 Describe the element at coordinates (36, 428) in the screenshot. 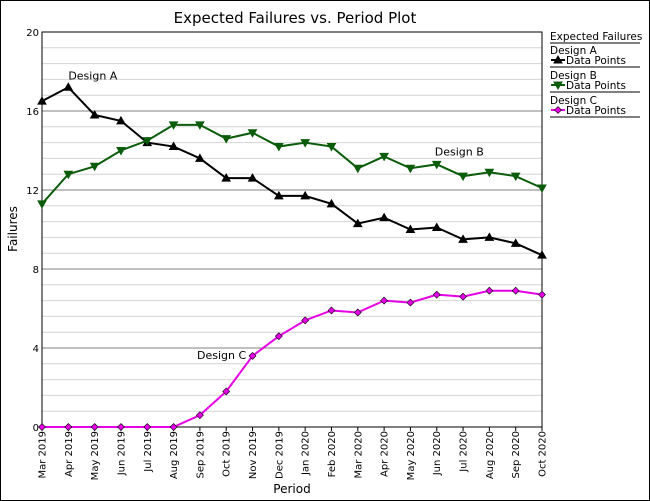

I see `y-tick-label: 0` at that location.